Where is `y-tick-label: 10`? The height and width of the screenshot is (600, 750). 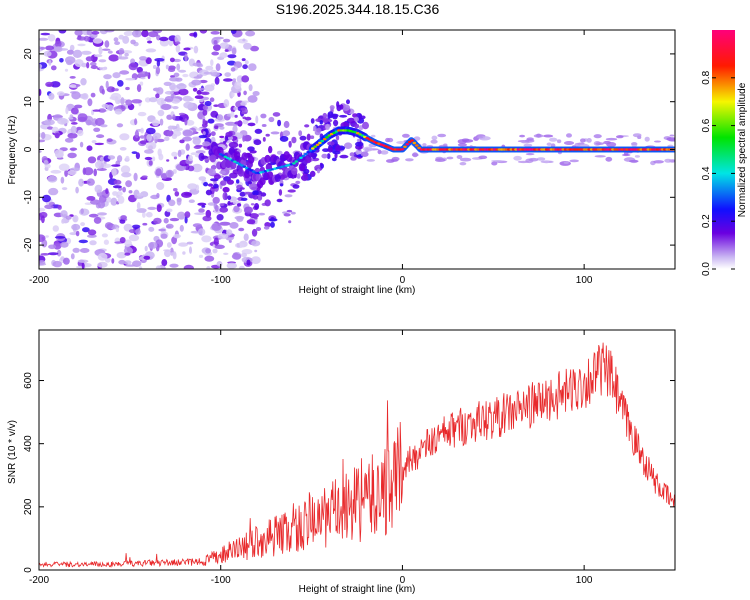
y-tick-label: 10 is located at coordinates (28, 102).